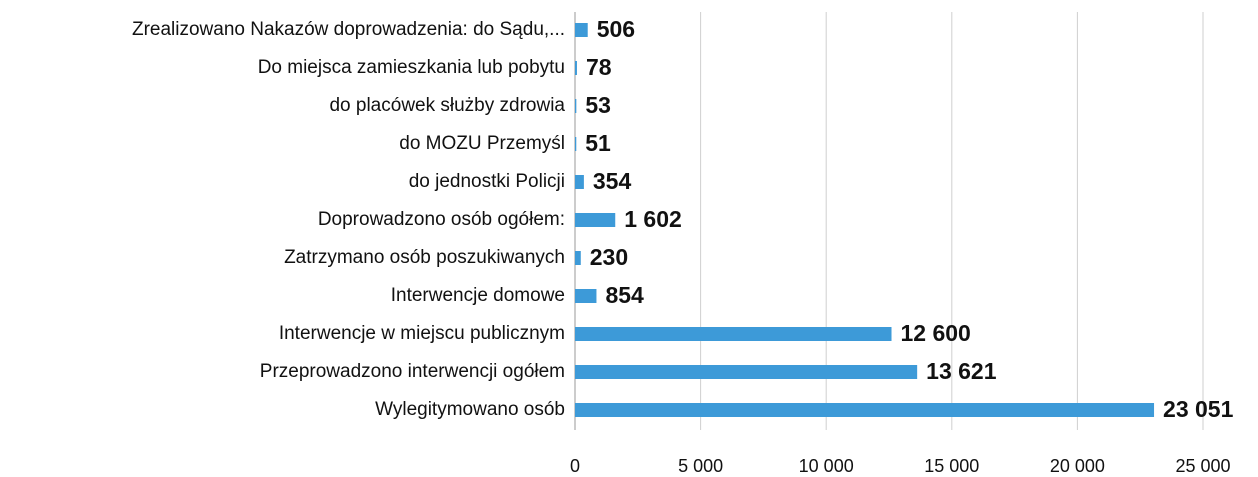 The image size is (1258, 477). What do you see at coordinates (826, 466) in the screenshot?
I see `x-tick-label: 10 000` at bounding box center [826, 466].